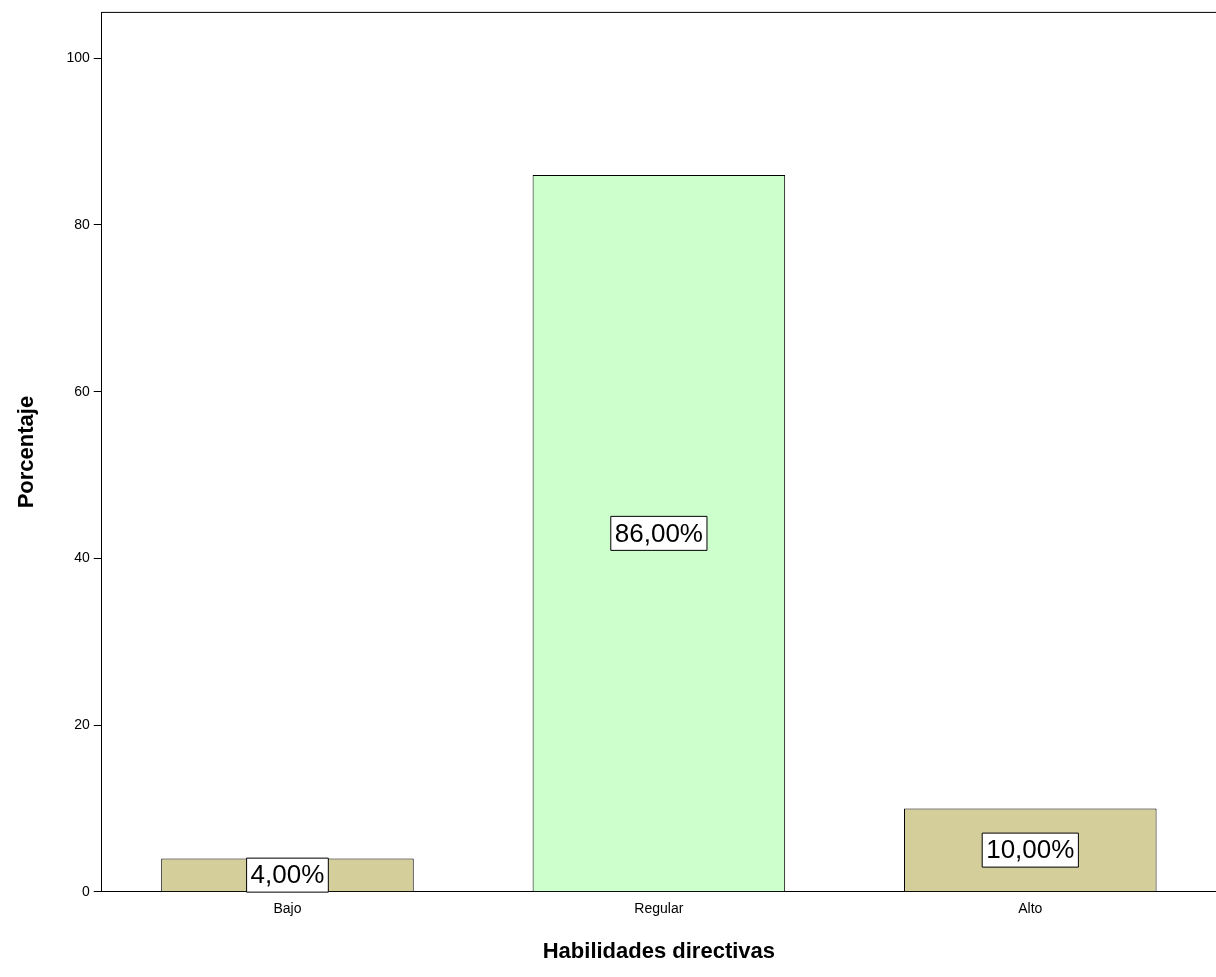 The height and width of the screenshot is (977, 1216). What do you see at coordinates (26, 452) in the screenshot?
I see `y-axis-title: Porcentaje` at bounding box center [26, 452].